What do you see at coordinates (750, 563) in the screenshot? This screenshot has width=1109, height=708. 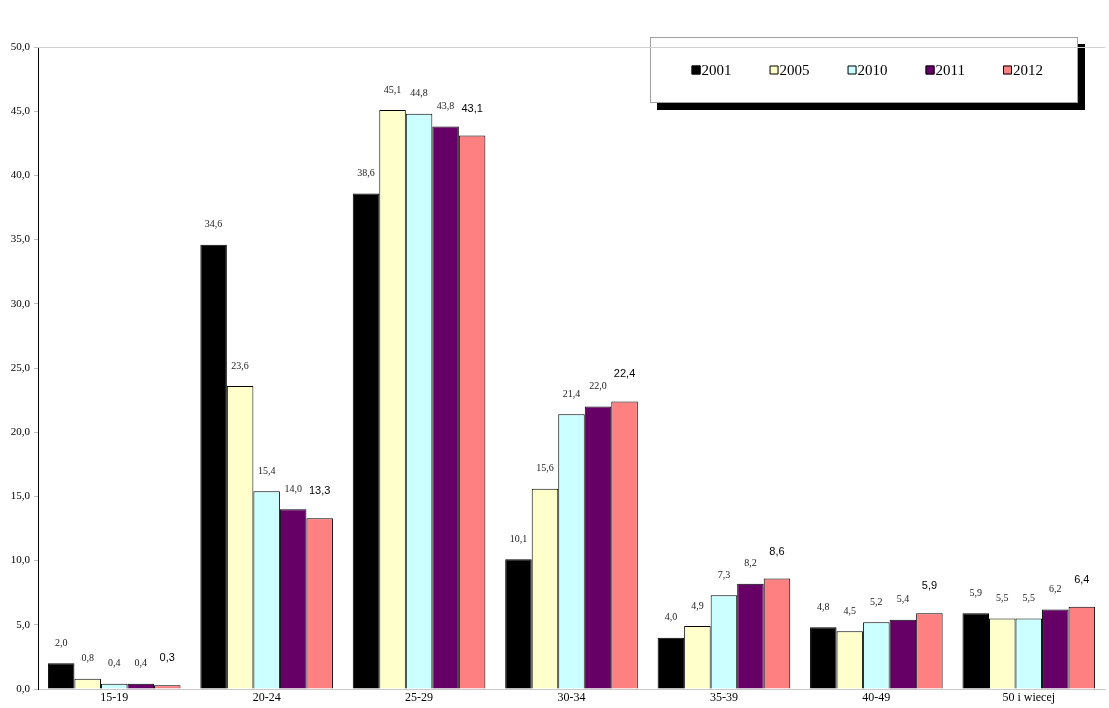 I see `data-label: 8,2` at bounding box center [750, 563].